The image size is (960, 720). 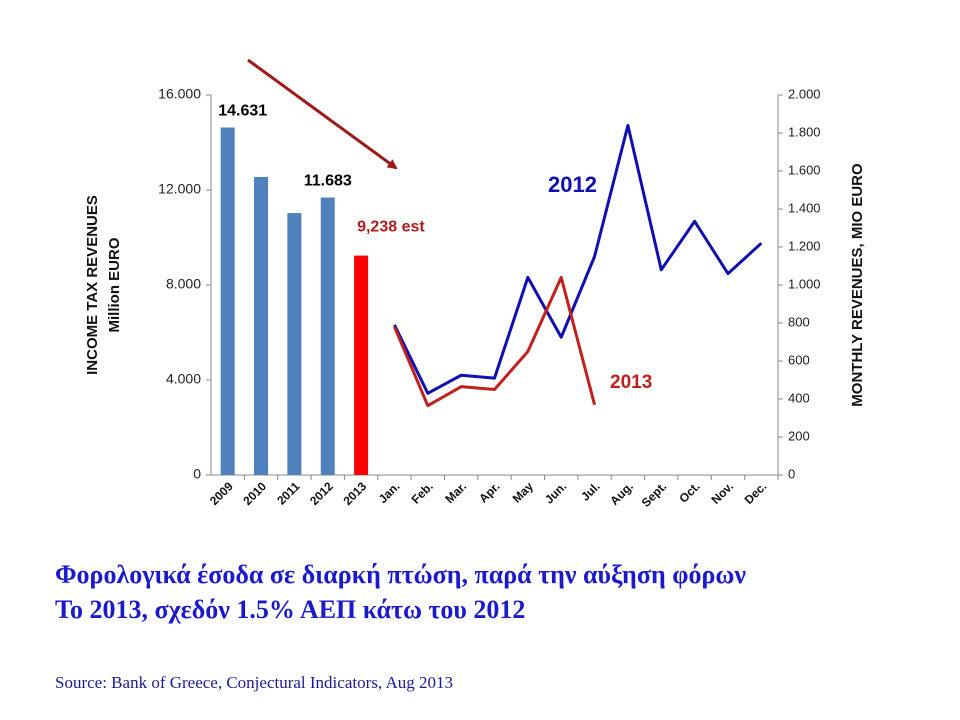 What do you see at coordinates (288, 493) in the screenshot?
I see `x-tick-label: 2011` at bounding box center [288, 493].